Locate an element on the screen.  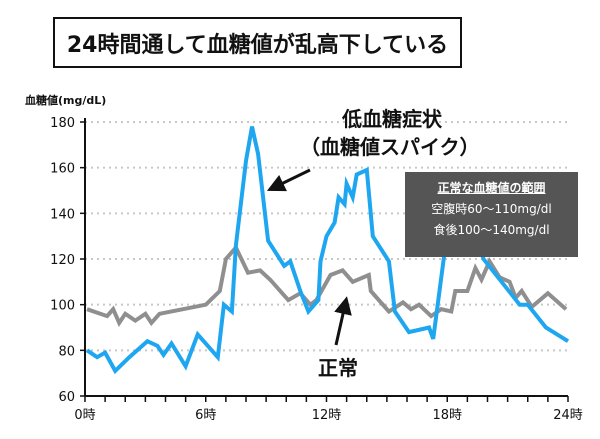
y-axis-label: 血糖値(mg/dL) is located at coordinates (65, 100).